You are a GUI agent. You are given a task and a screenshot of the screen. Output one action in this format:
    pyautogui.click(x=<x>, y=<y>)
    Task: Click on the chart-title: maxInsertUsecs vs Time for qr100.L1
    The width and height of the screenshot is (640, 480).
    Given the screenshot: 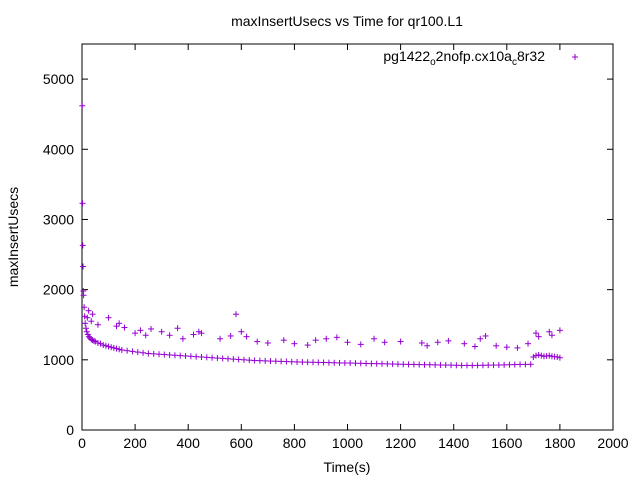 What is the action you would take?
    pyautogui.click(x=347, y=21)
    